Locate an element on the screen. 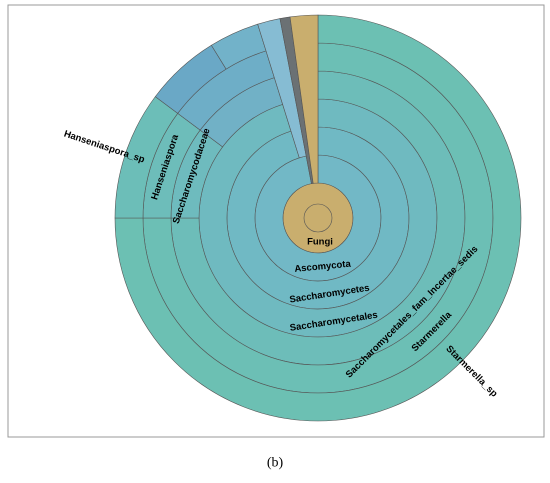  unassigned-sector is located at coordinates (304, 99).